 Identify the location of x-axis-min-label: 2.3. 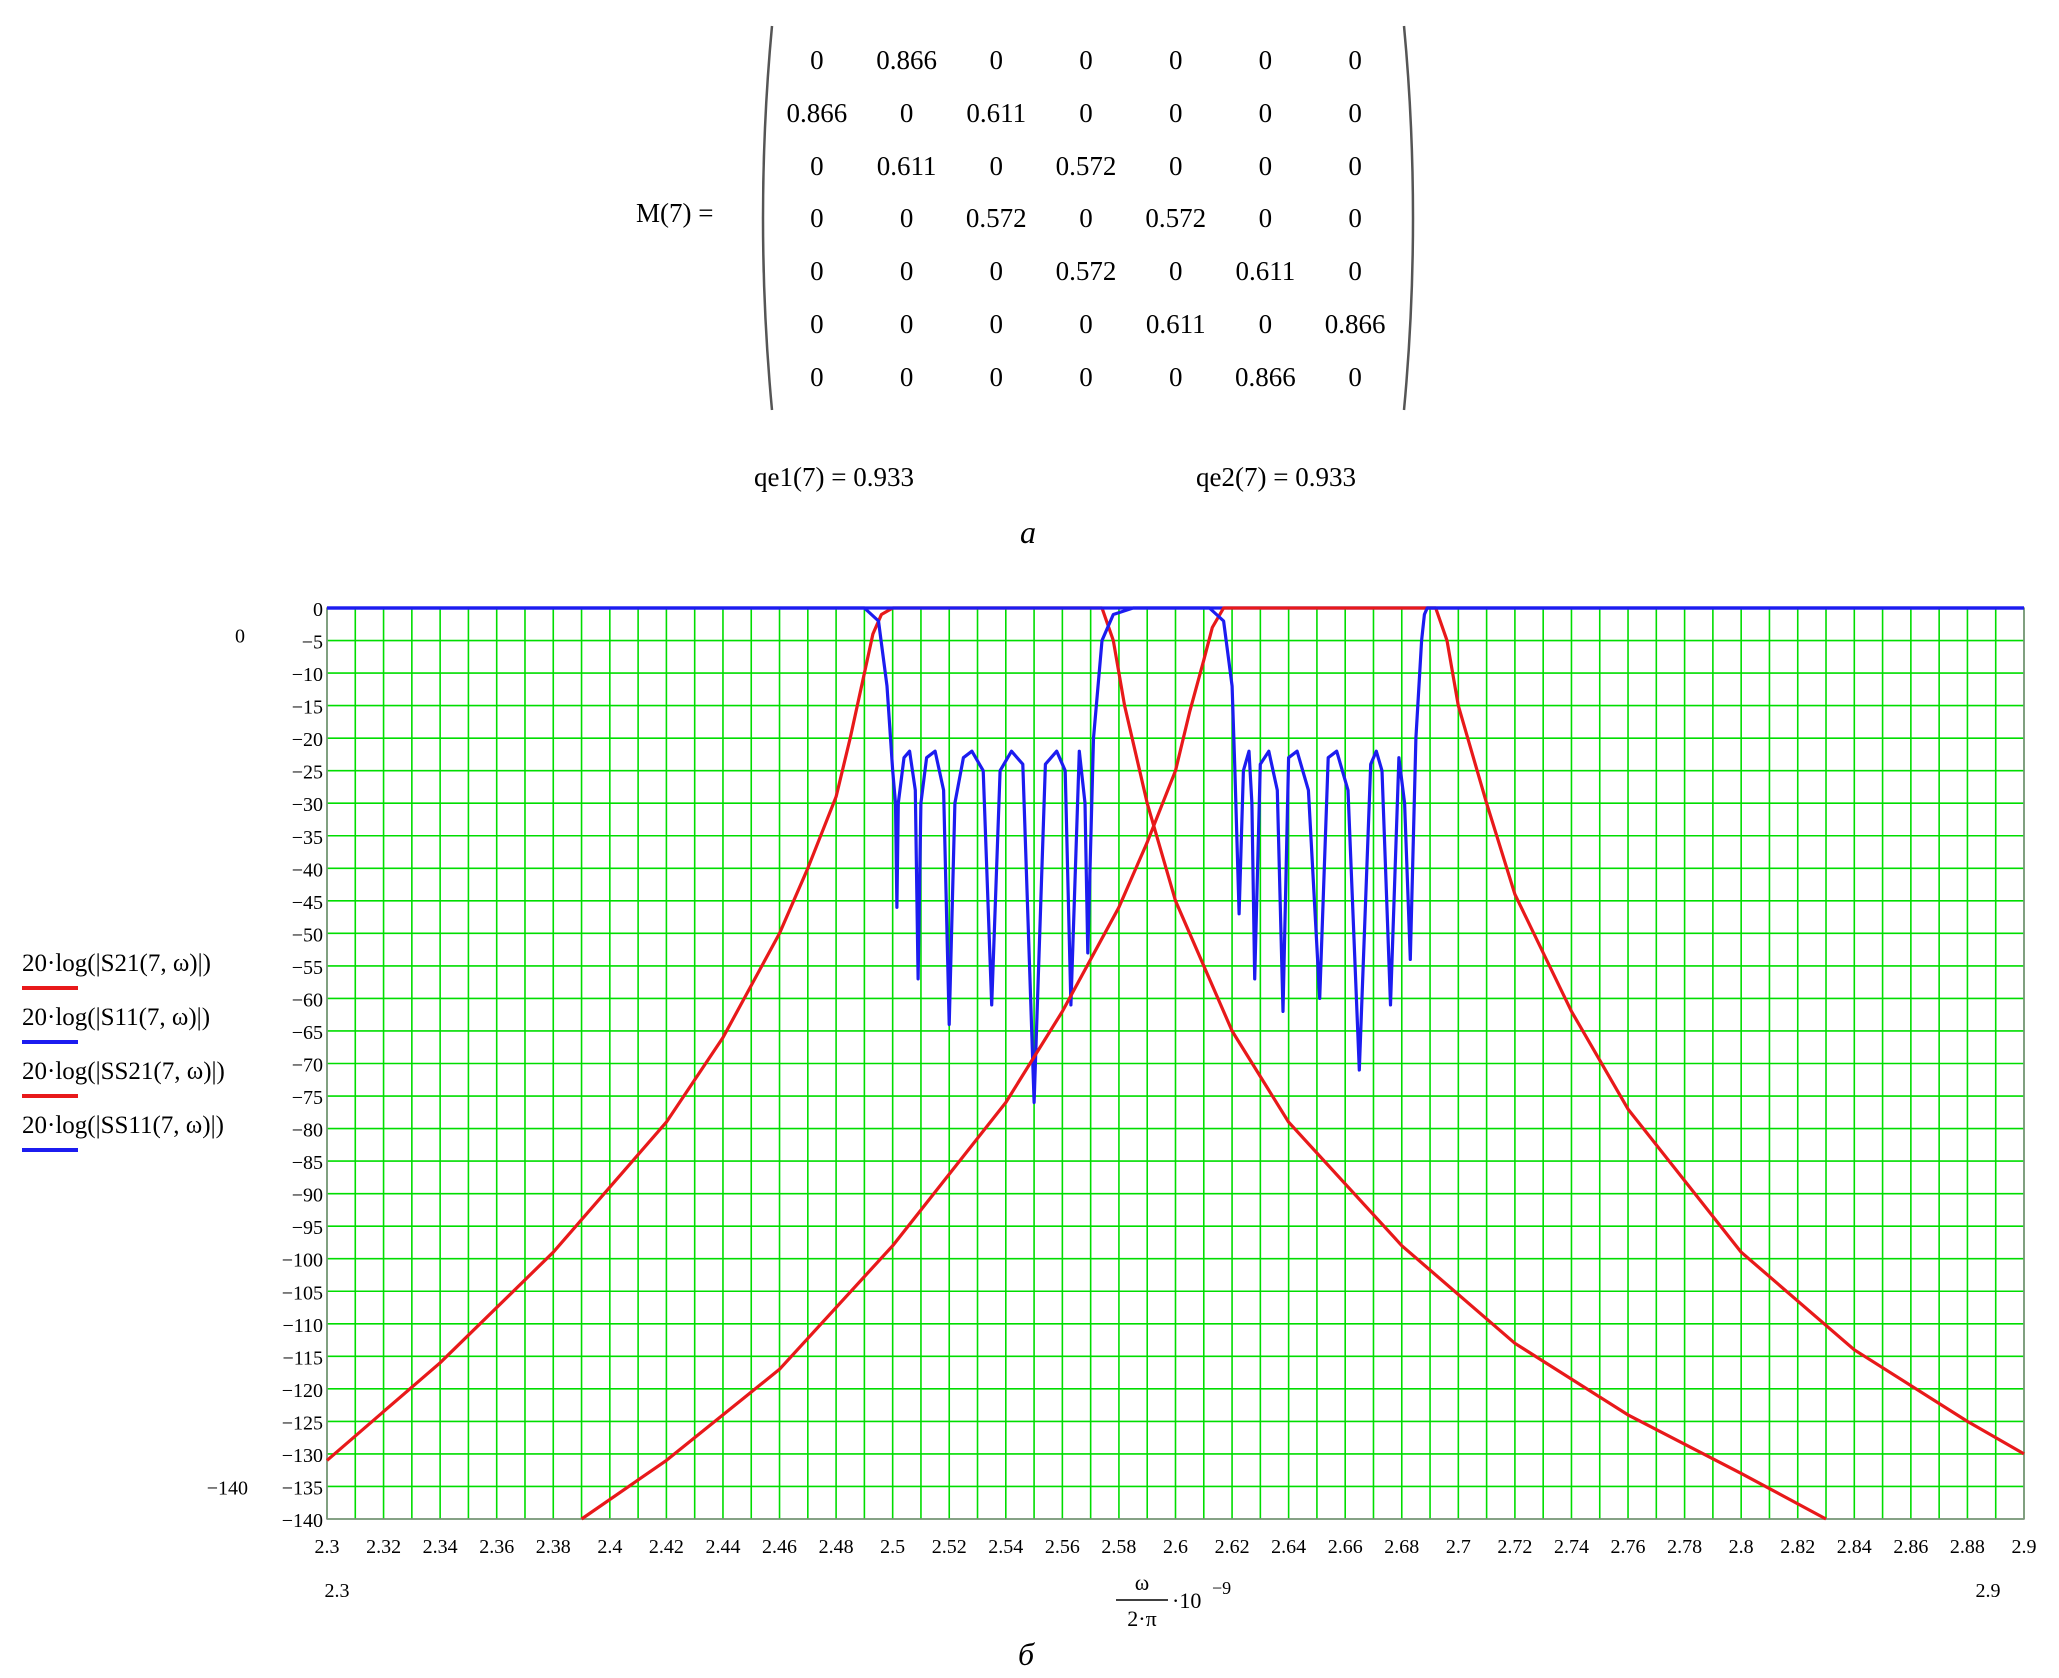
(337, 1591).